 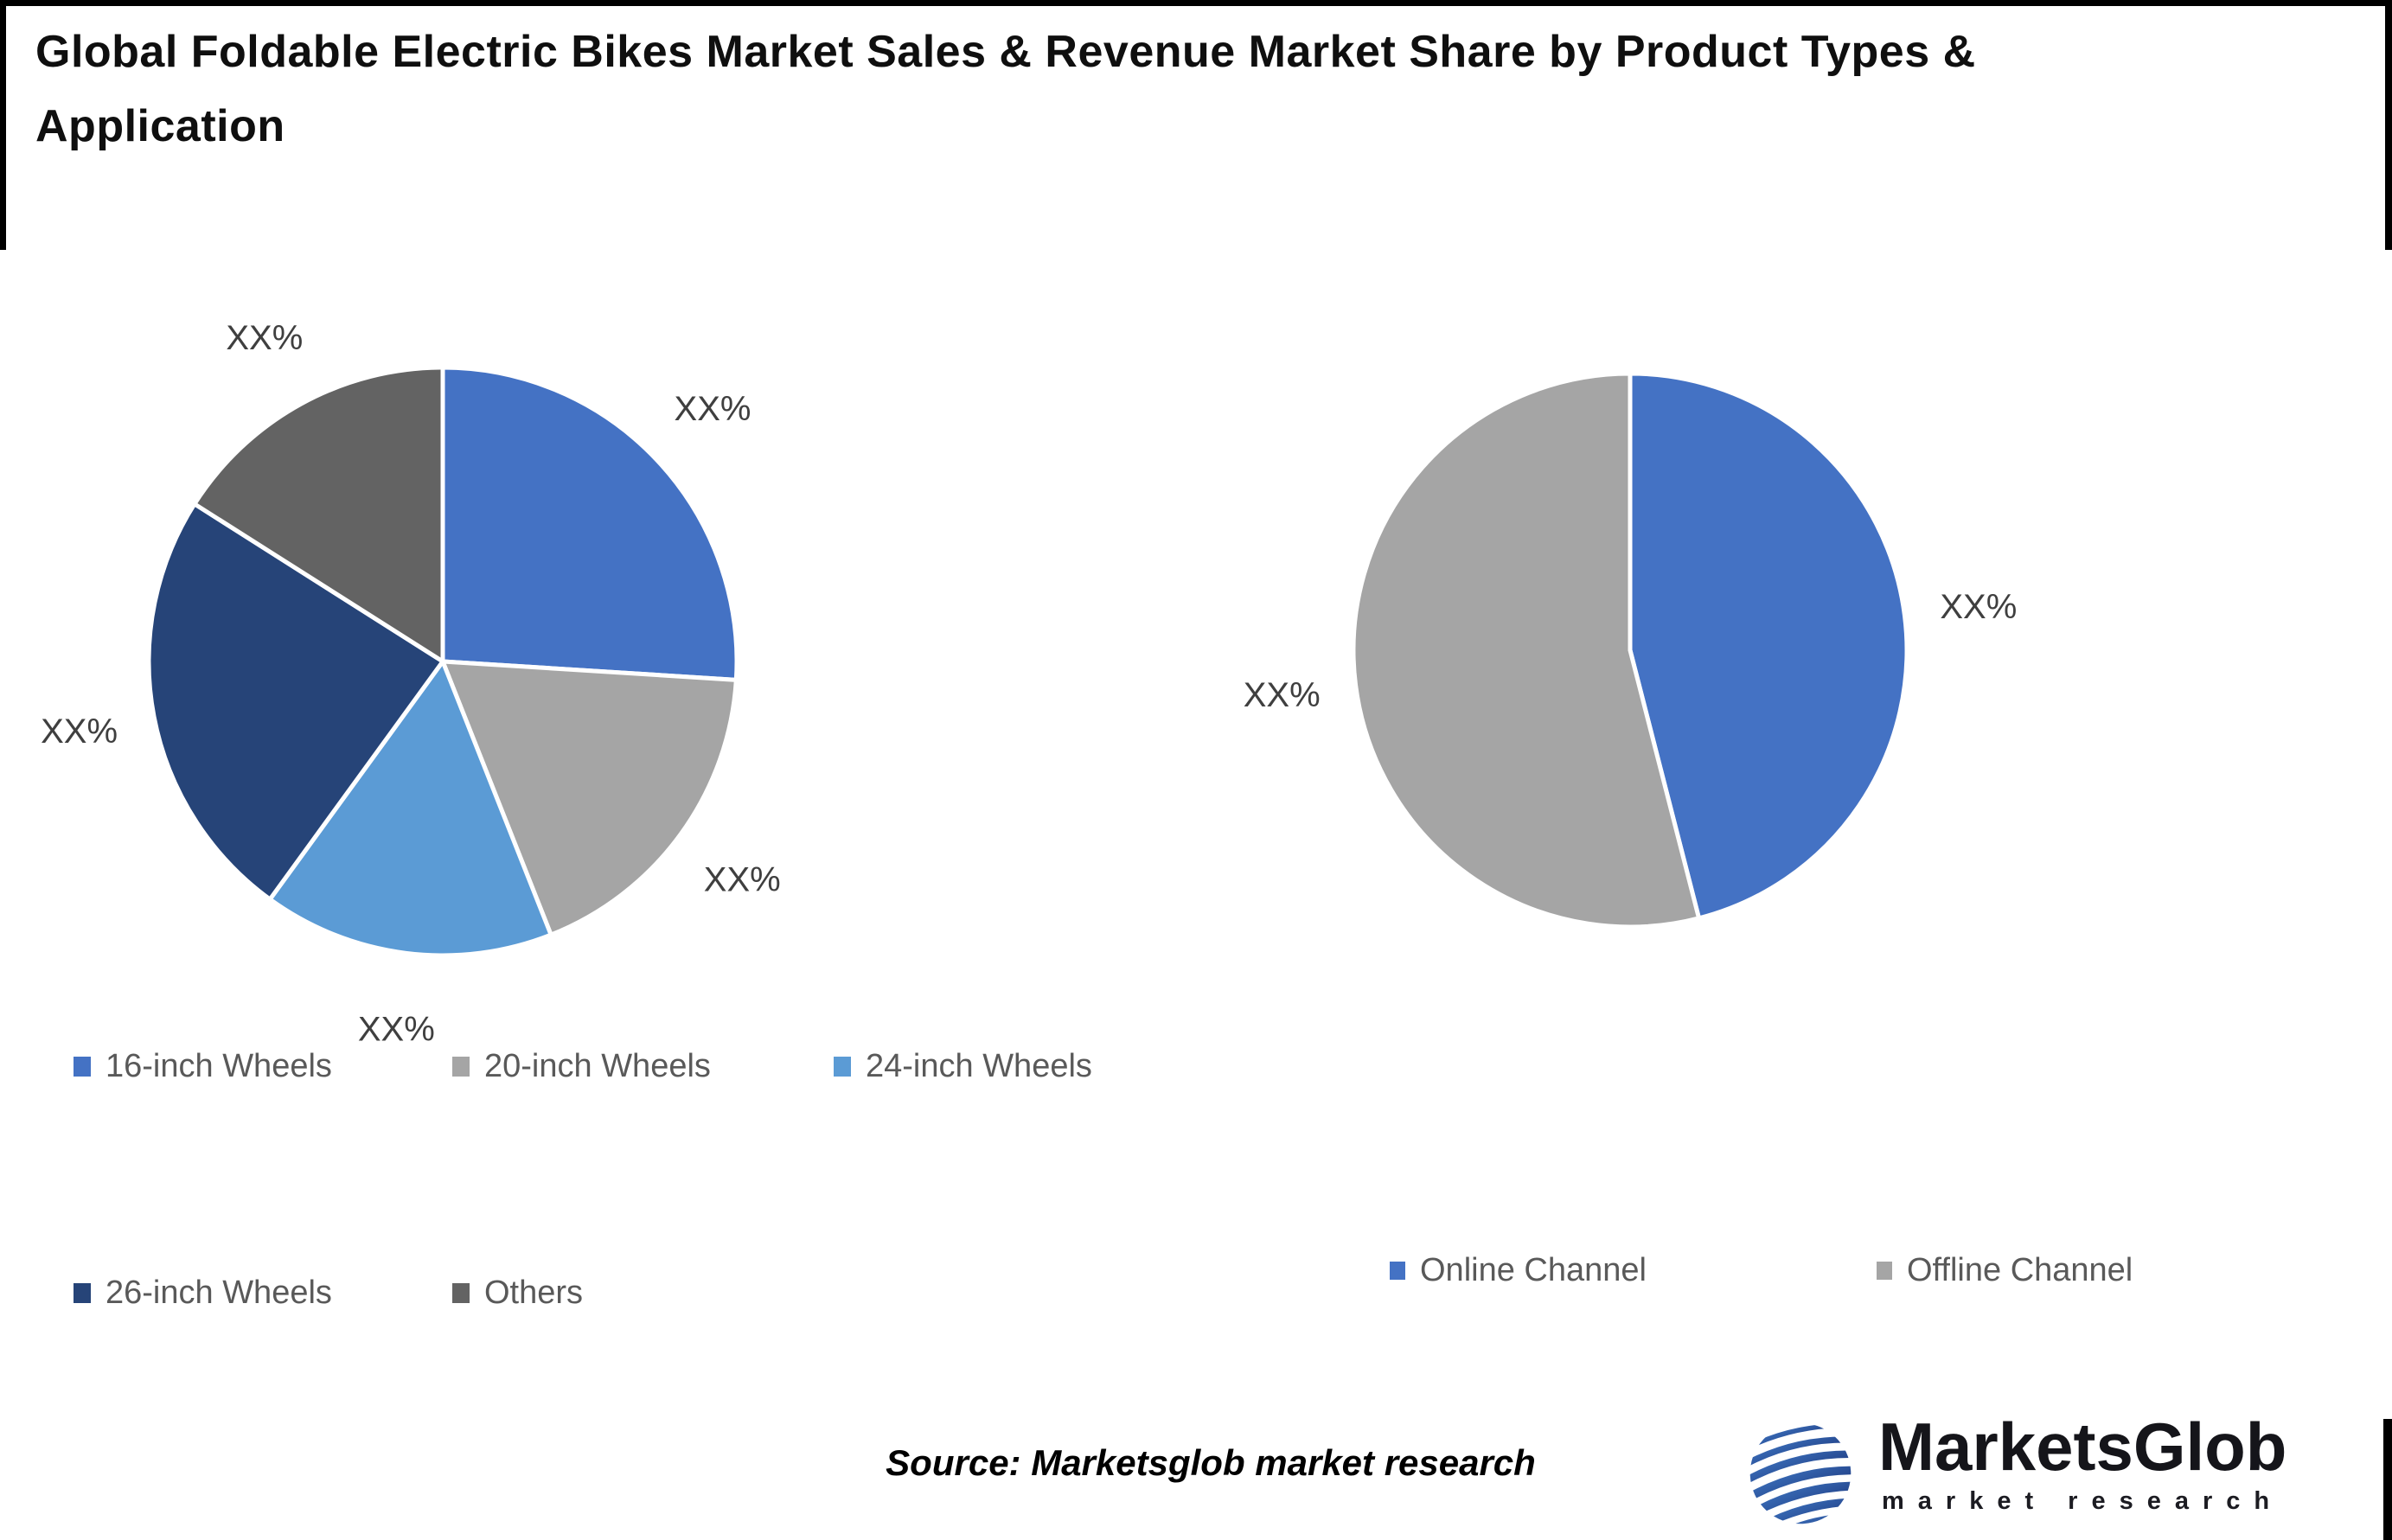 I want to click on legend-item-24-inch-wheels: 24-inch Wheels, so click(x=963, y=1066).